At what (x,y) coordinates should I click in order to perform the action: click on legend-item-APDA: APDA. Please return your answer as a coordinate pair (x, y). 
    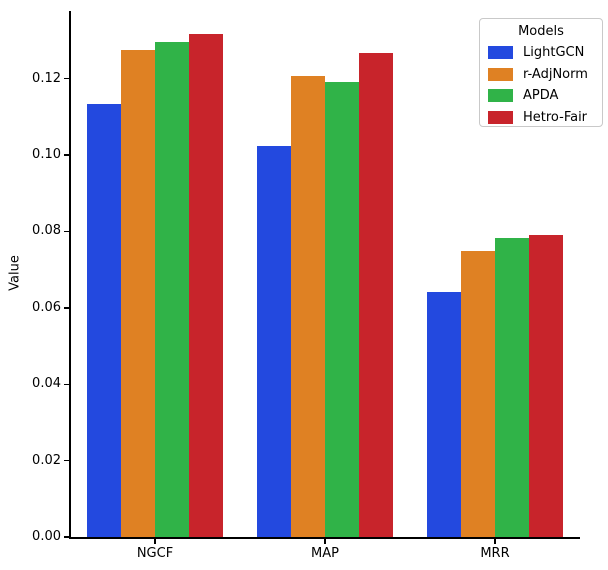
    Looking at the image, I should click on (541, 96).